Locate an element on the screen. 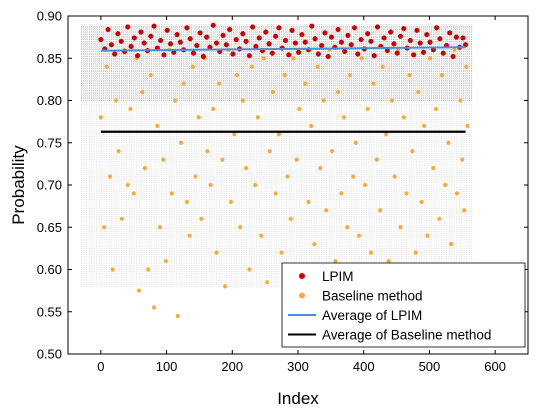 This screenshot has height=417, width=550. y-tick-label: 0.50 is located at coordinates (49, 354).